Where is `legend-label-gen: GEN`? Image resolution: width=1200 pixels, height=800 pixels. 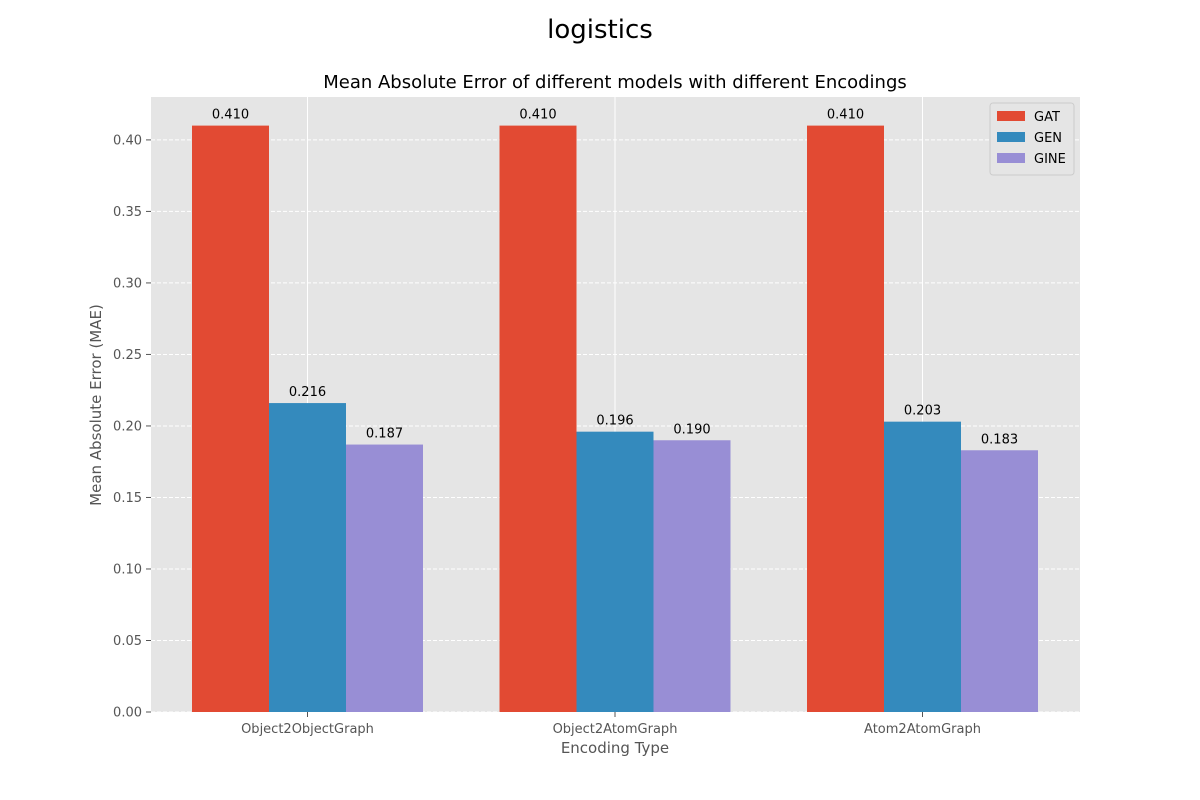 legend-label-gen: GEN is located at coordinates (1048, 138).